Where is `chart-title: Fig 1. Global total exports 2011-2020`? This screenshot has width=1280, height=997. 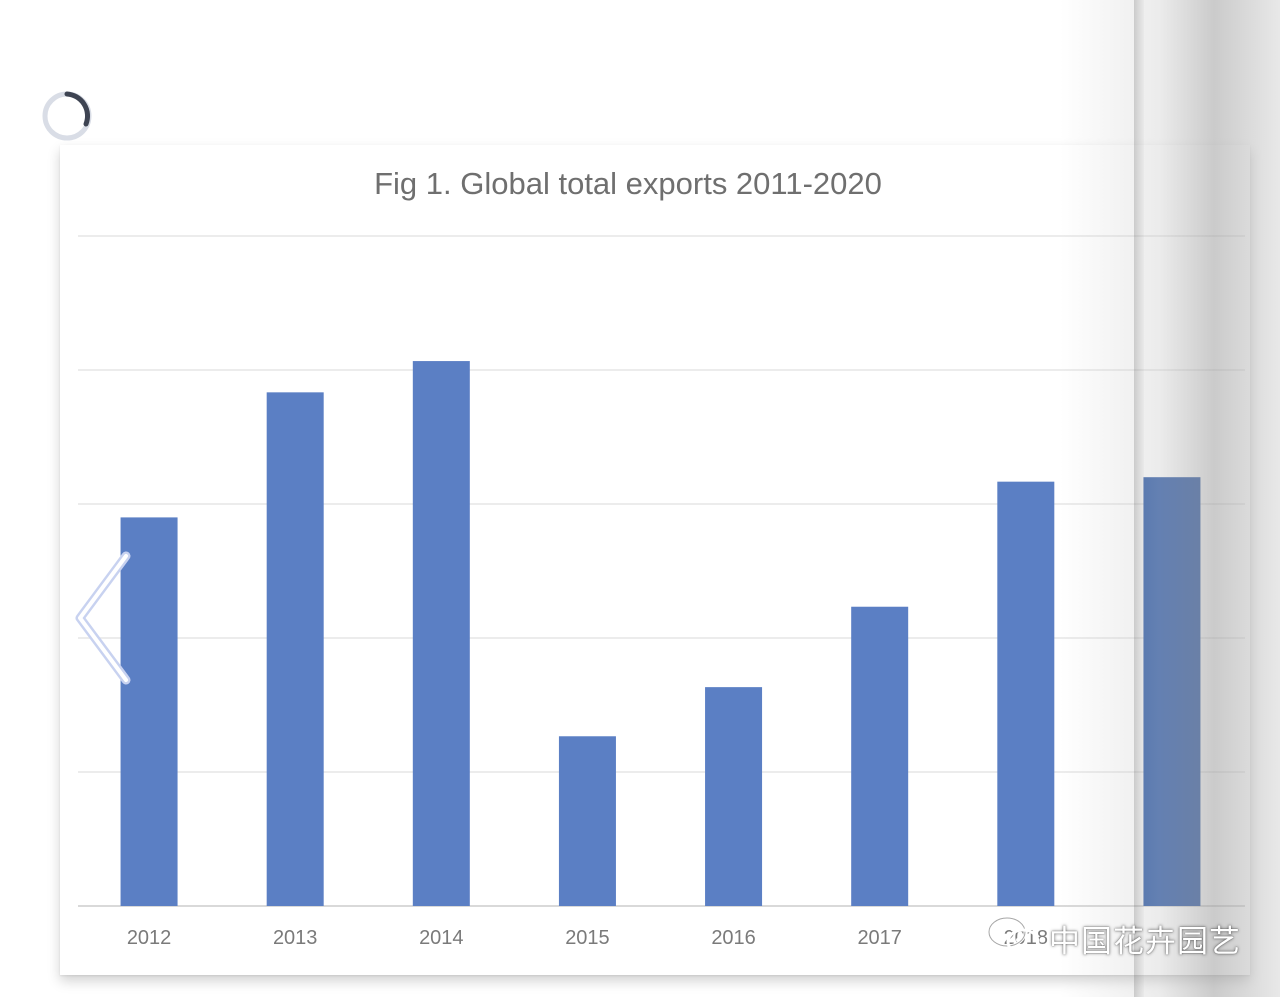
chart-title: Fig 1. Global total exports 2011-2020 is located at coordinates (628, 183).